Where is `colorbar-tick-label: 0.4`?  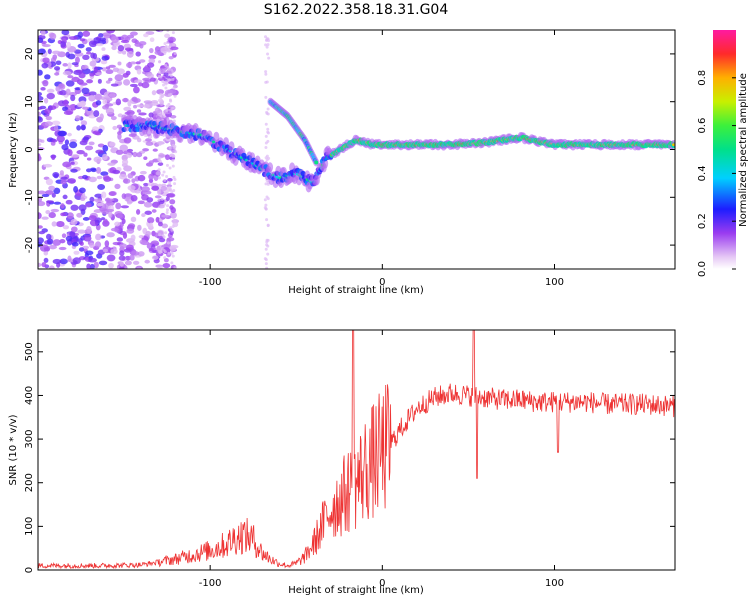
colorbar-tick-label: 0.4 is located at coordinates (702, 173).